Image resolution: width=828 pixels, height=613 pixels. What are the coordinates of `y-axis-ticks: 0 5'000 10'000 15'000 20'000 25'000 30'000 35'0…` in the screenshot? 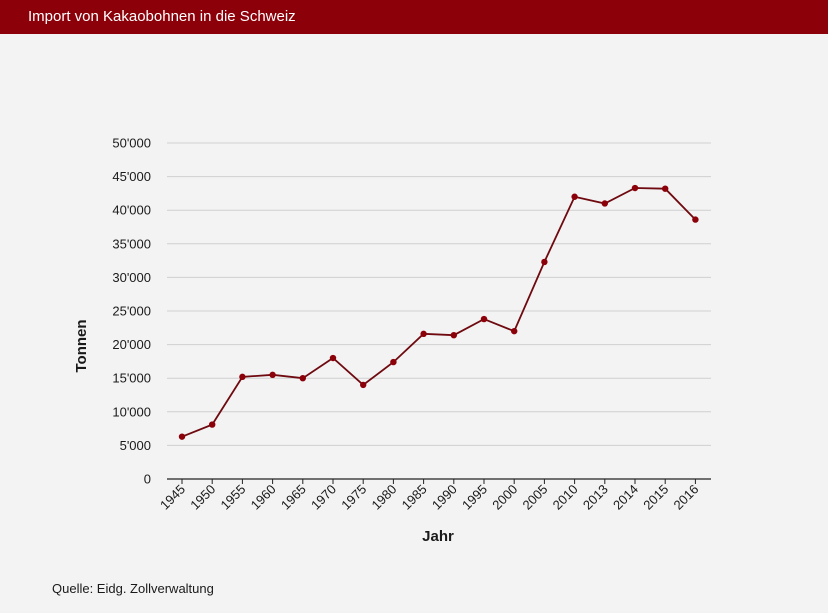 It's located at (131, 311).